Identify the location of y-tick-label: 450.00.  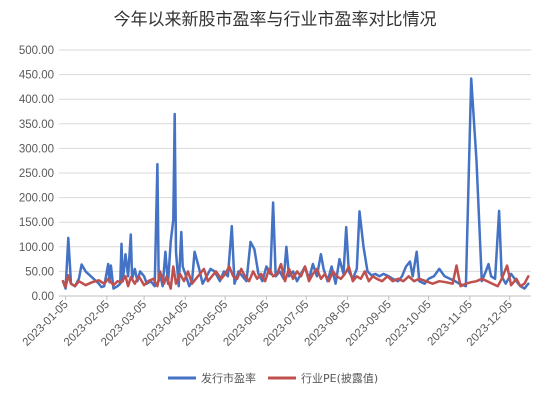
(36, 76).